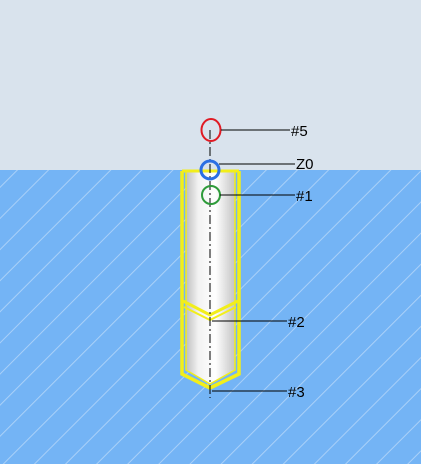 Image resolution: width=421 pixels, height=464 pixels. I want to click on label-5: #5, so click(299, 131).